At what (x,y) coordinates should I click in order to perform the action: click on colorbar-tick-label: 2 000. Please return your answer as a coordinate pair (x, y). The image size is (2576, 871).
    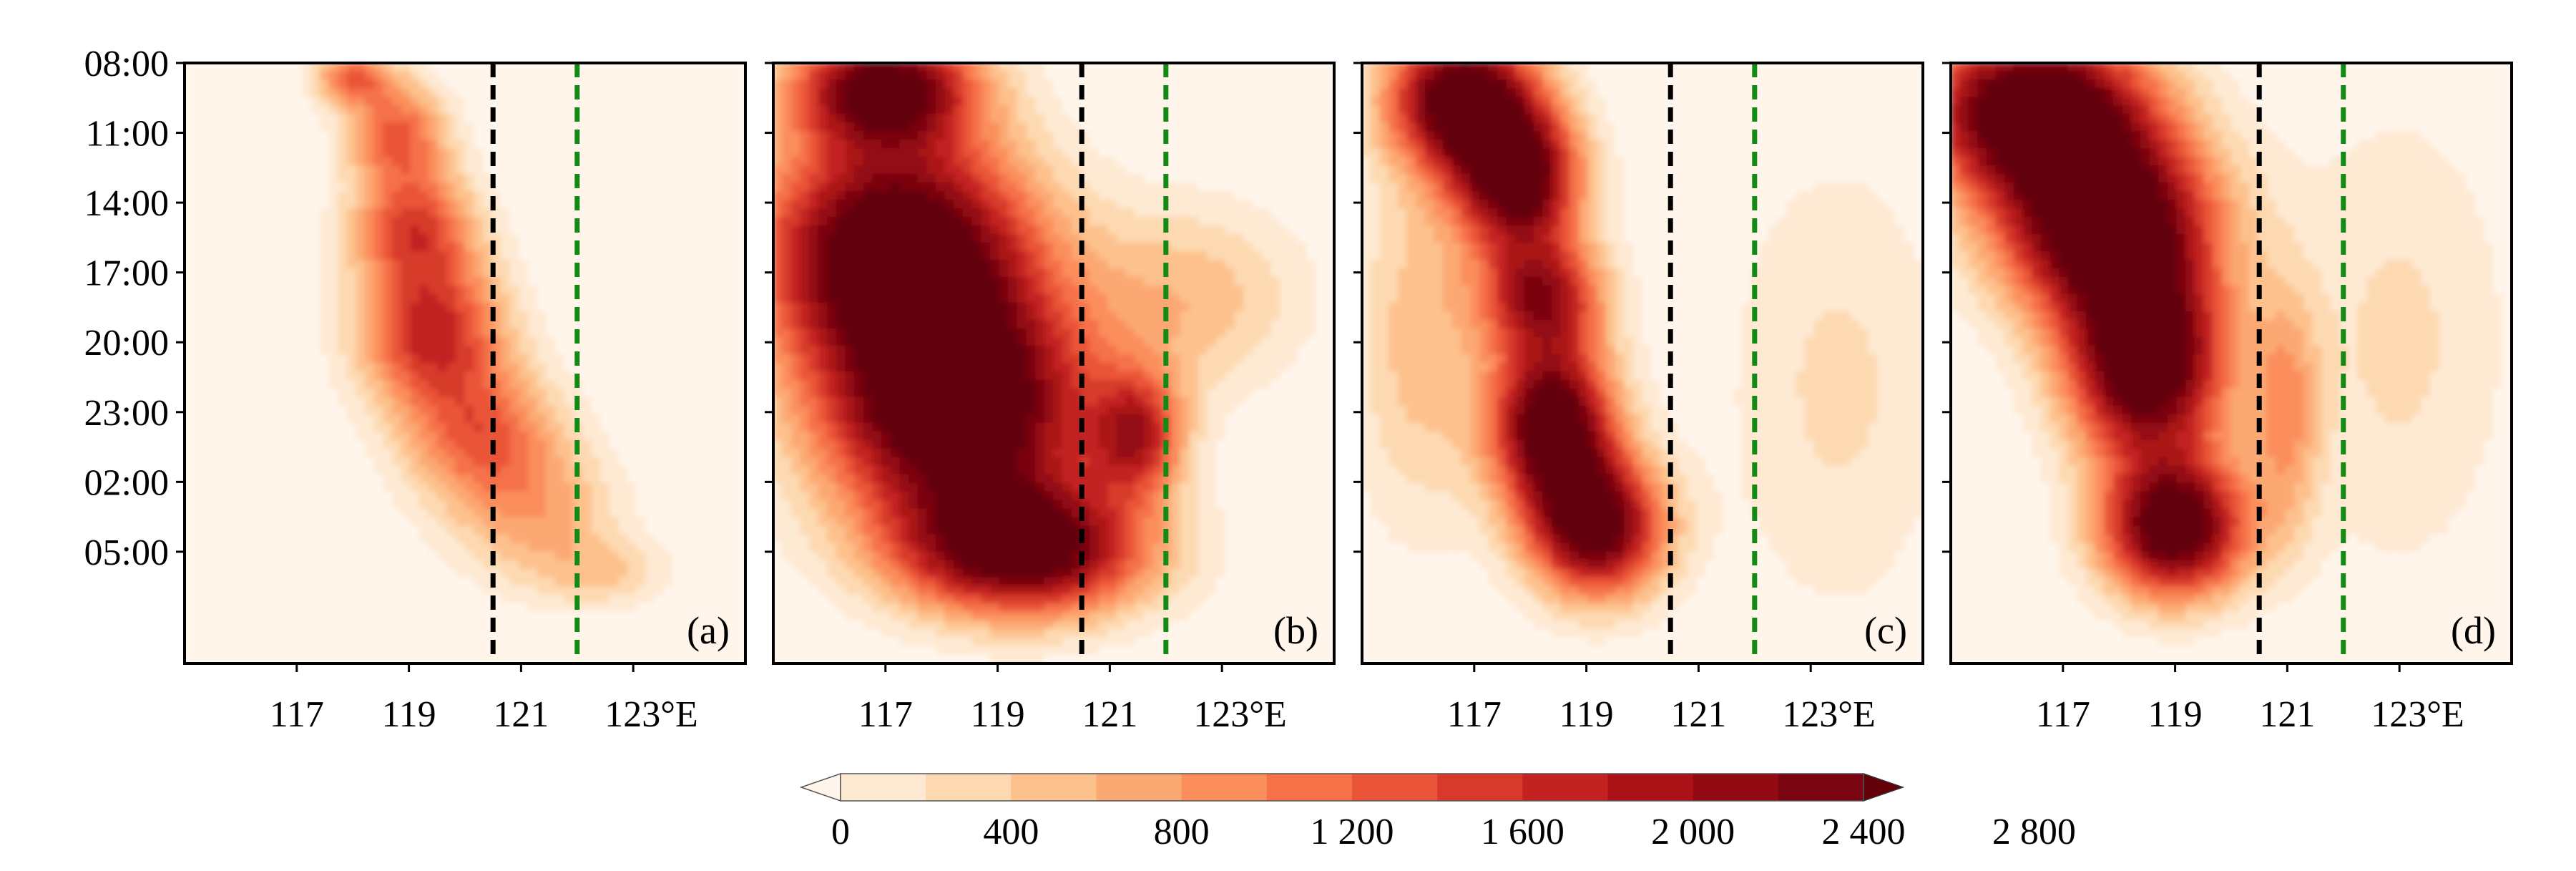
    Looking at the image, I should click on (1693, 832).